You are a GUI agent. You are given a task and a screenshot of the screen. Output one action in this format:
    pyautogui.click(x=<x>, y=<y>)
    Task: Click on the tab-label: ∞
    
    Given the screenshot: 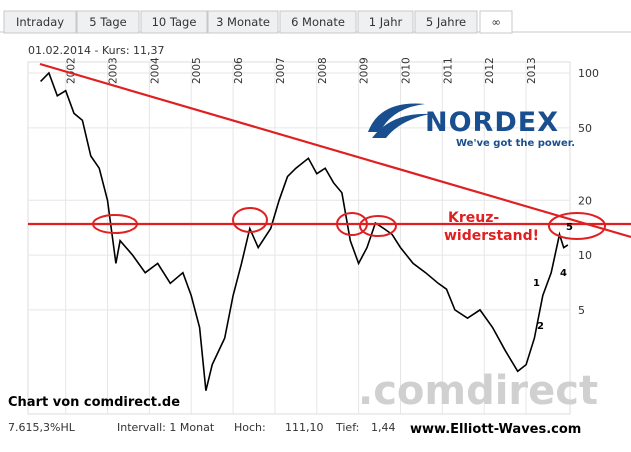 What is the action you would take?
    pyautogui.click(x=496, y=22)
    